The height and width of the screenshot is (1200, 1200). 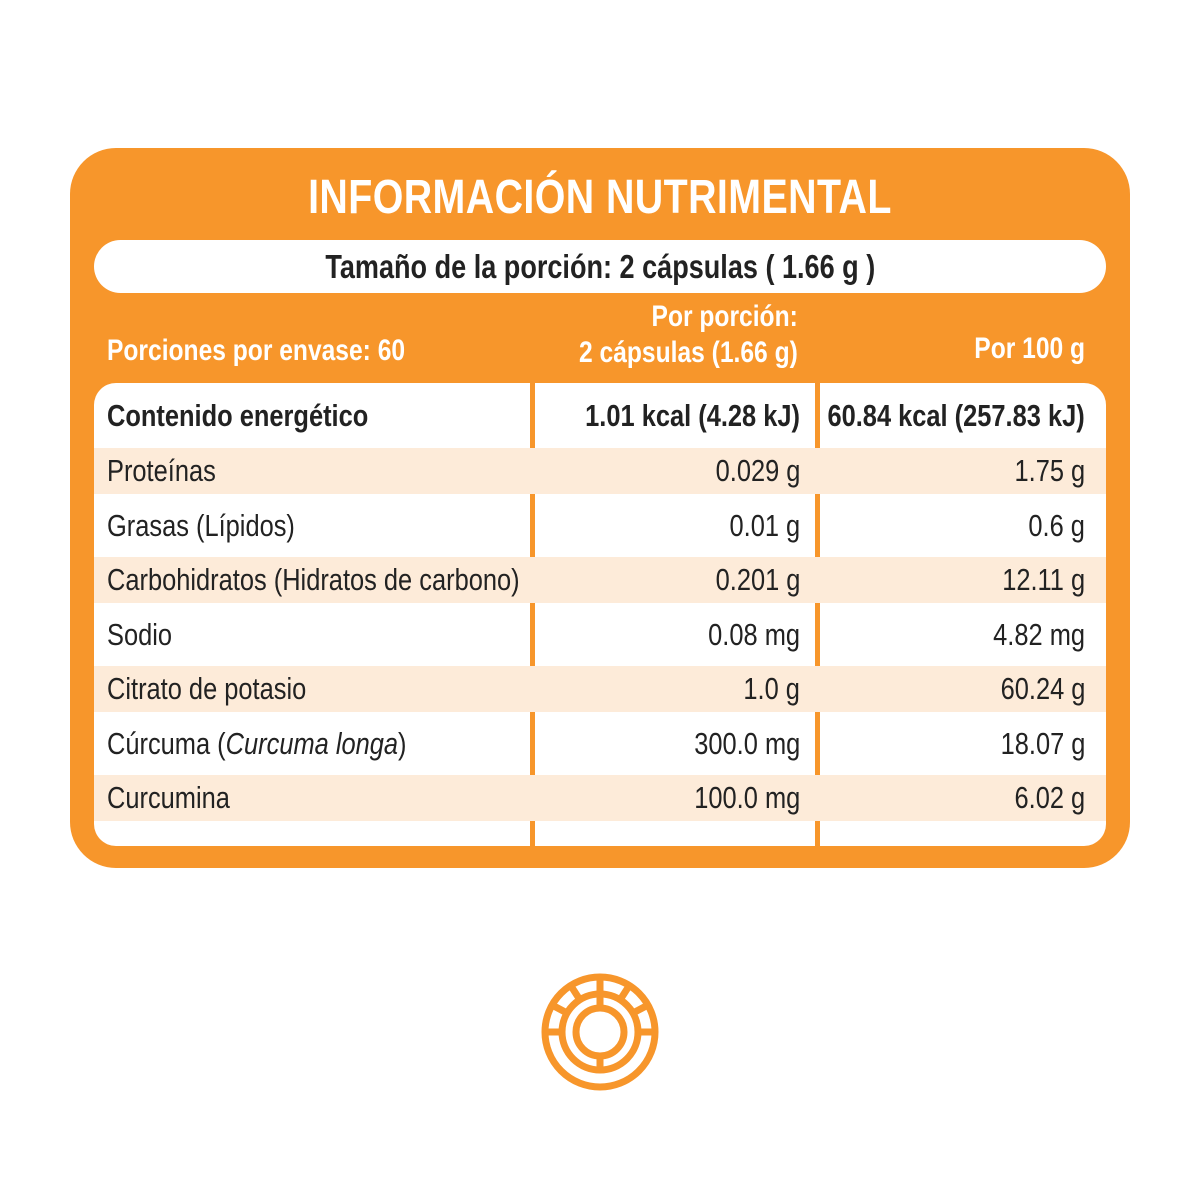 What do you see at coordinates (1056, 525) in the screenshot?
I see `per-100g-value: 0.6 g` at bounding box center [1056, 525].